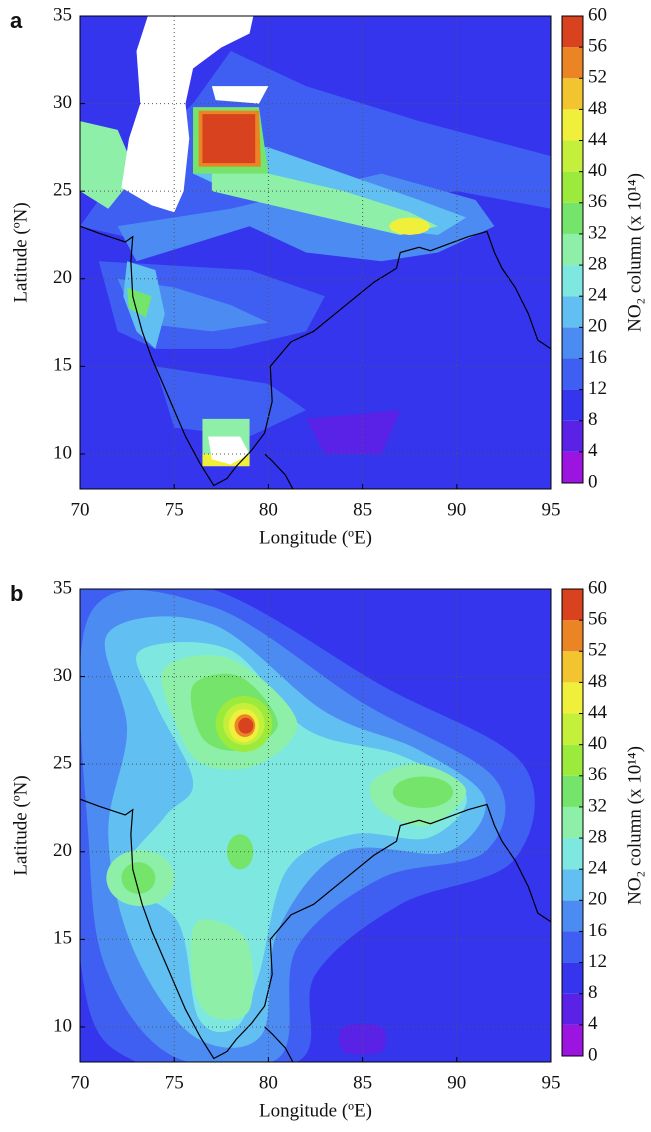 The height and width of the screenshot is (1132, 651). Describe the element at coordinates (597, 263) in the screenshot. I see `colorbar-tick-label: 28` at that location.